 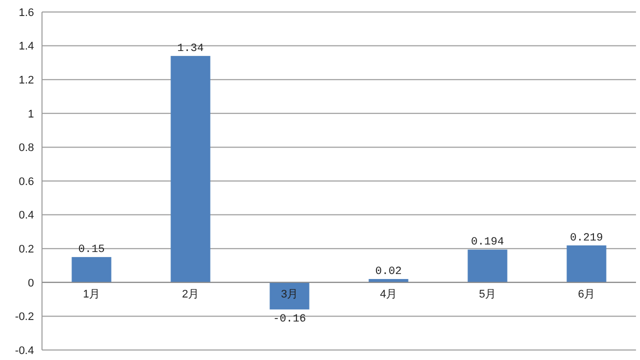 I want to click on y-tick-label: 0.4, so click(x=26, y=216).